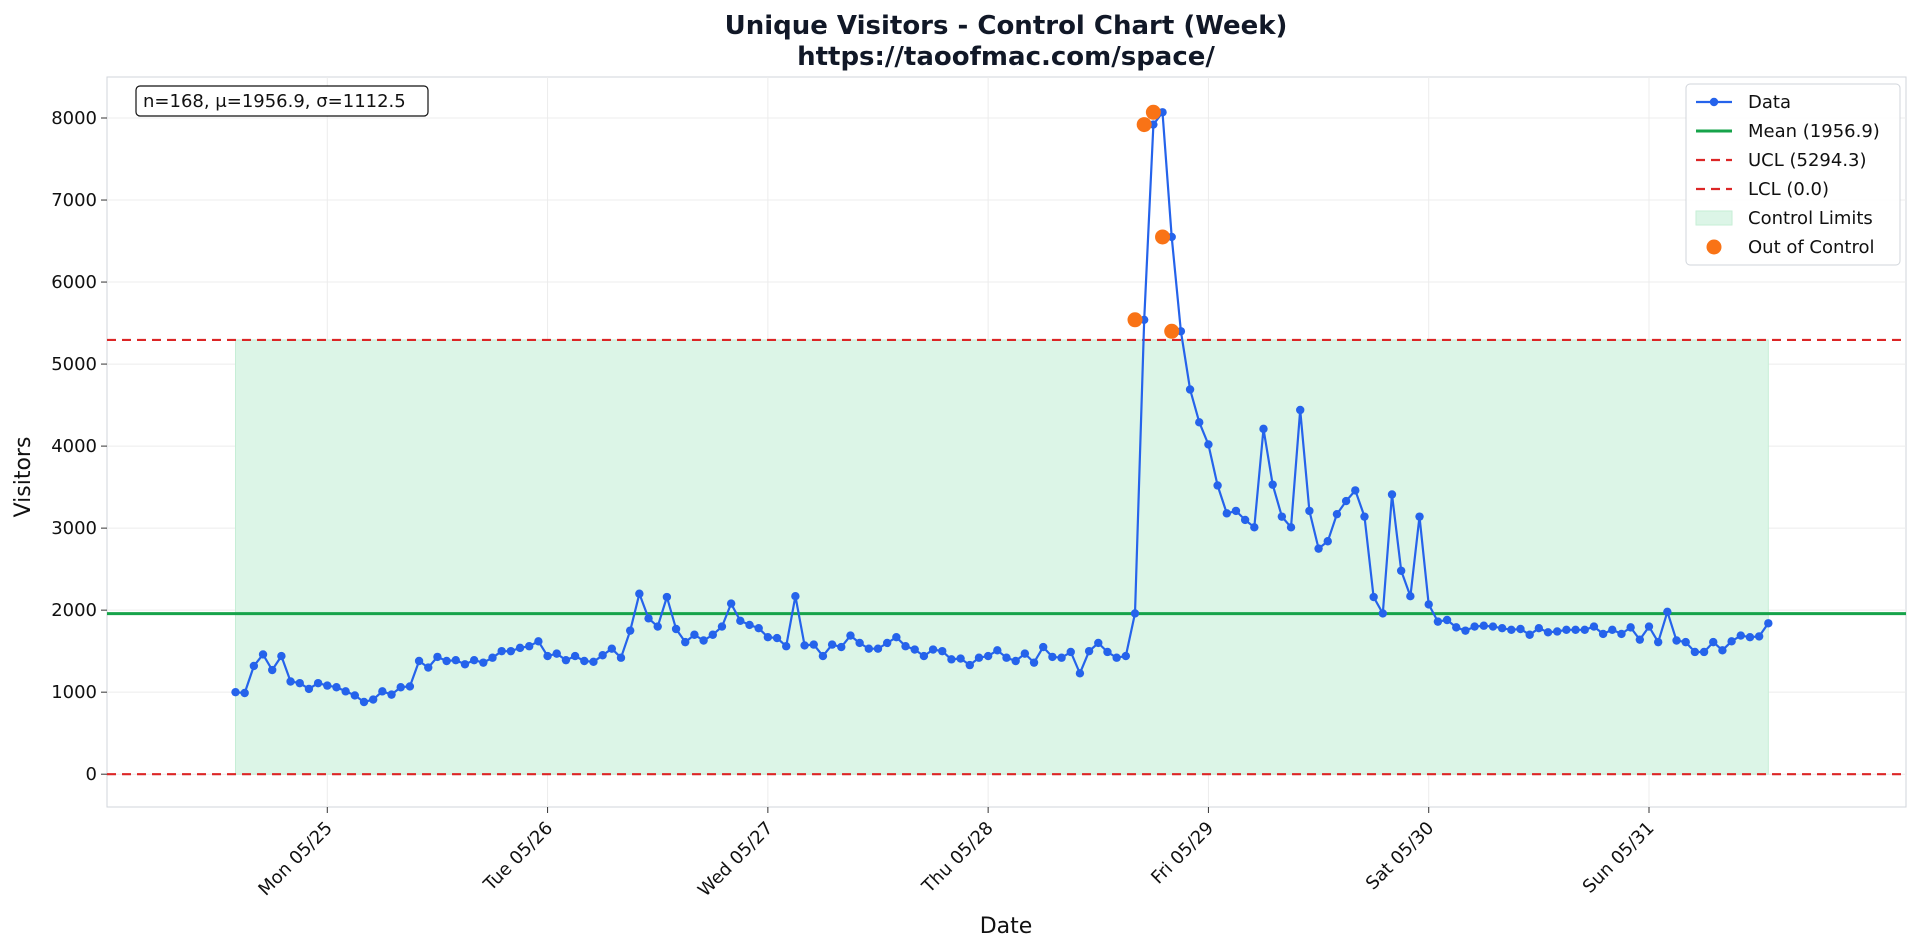 Image resolution: width=1920 pixels, height=952 pixels. Describe the element at coordinates (1400, 856) in the screenshot. I see `x-tick-label: Sat 05/30` at that location.